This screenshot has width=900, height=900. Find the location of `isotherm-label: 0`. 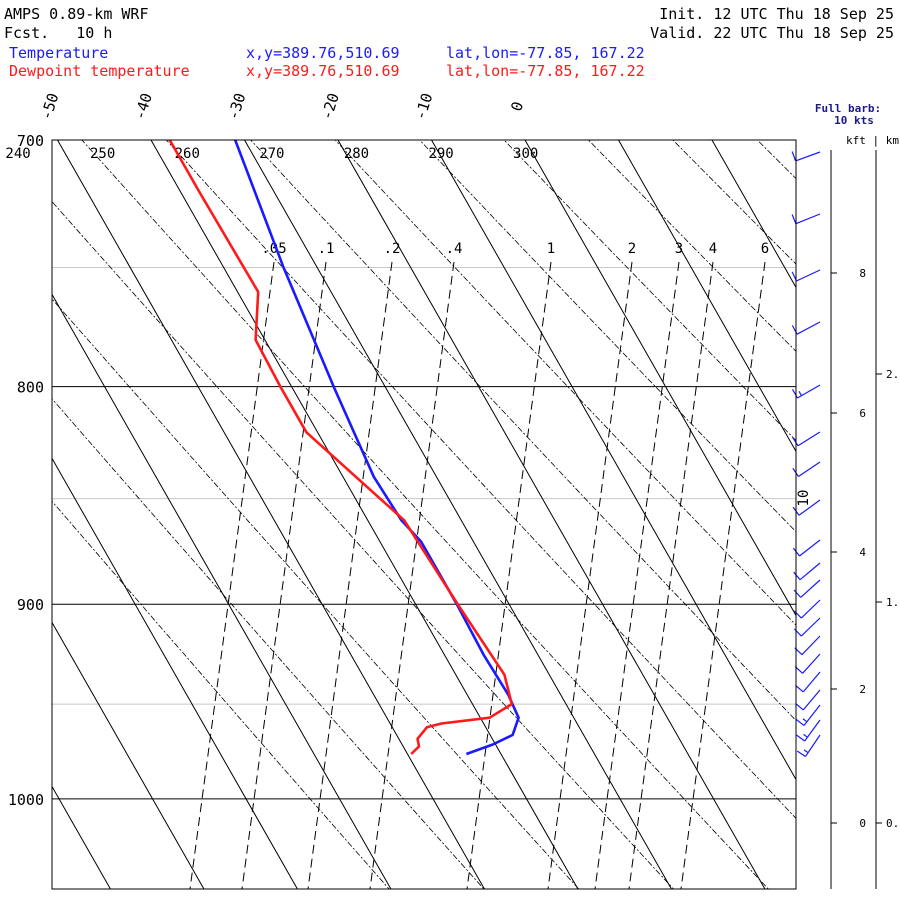

isotherm-label: 0 is located at coordinates (517, 106).